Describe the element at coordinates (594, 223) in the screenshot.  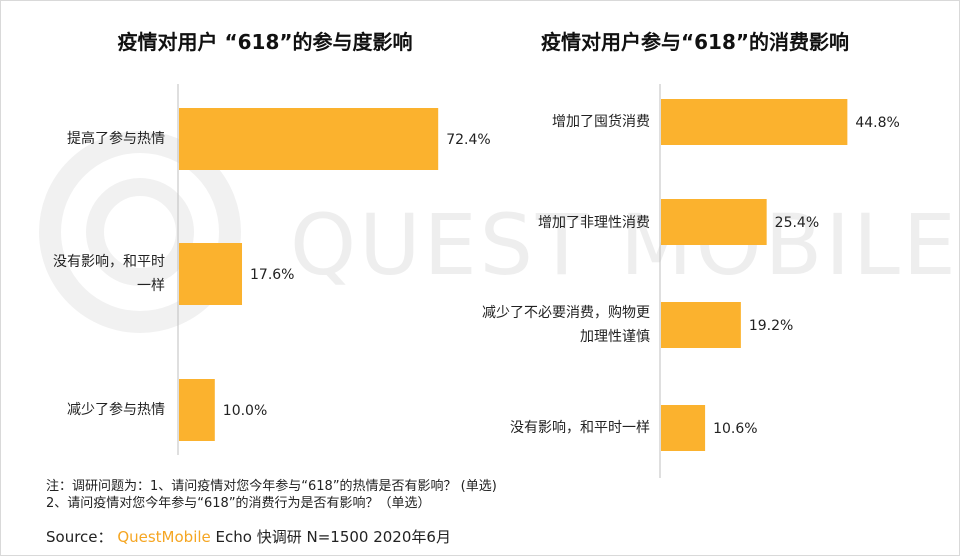
I see `right-category-label: 增加了非理性消费` at that location.